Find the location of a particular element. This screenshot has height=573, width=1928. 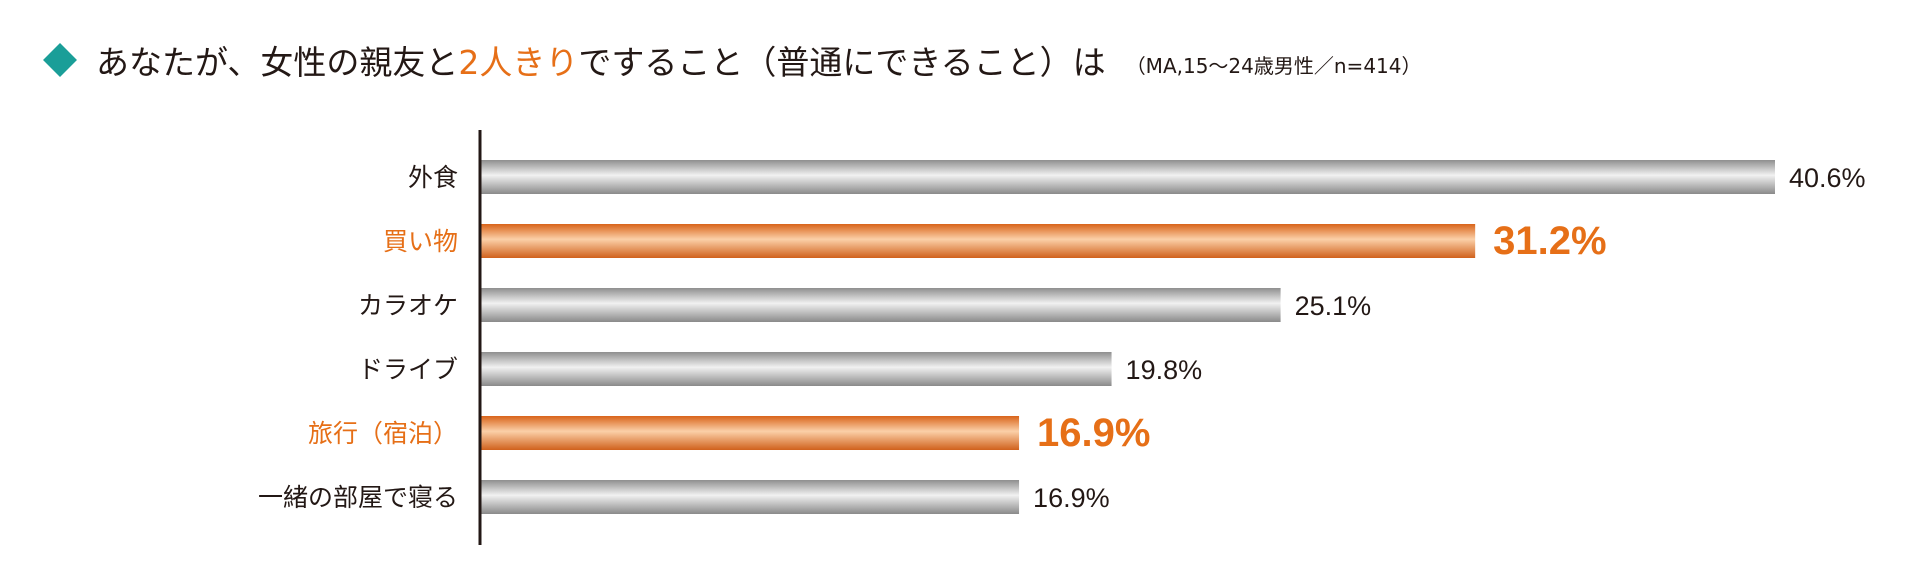

category-label: ドライブ is located at coordinates (408, 369).